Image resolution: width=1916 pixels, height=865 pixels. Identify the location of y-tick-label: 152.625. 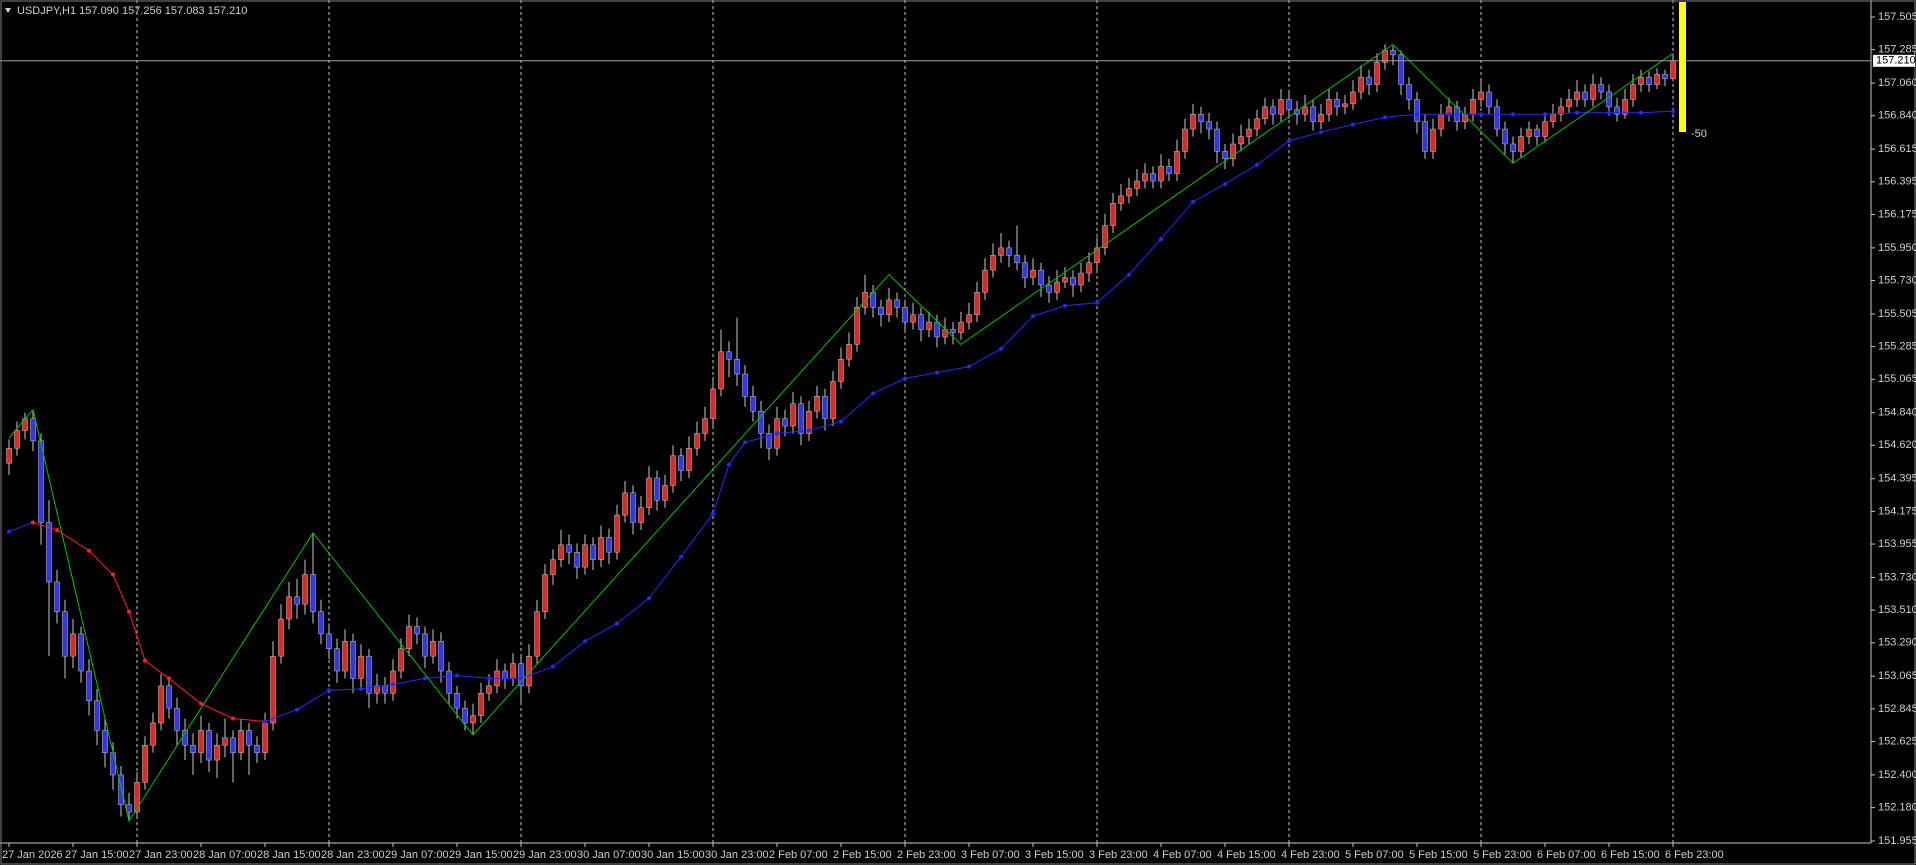
(1897, 741).